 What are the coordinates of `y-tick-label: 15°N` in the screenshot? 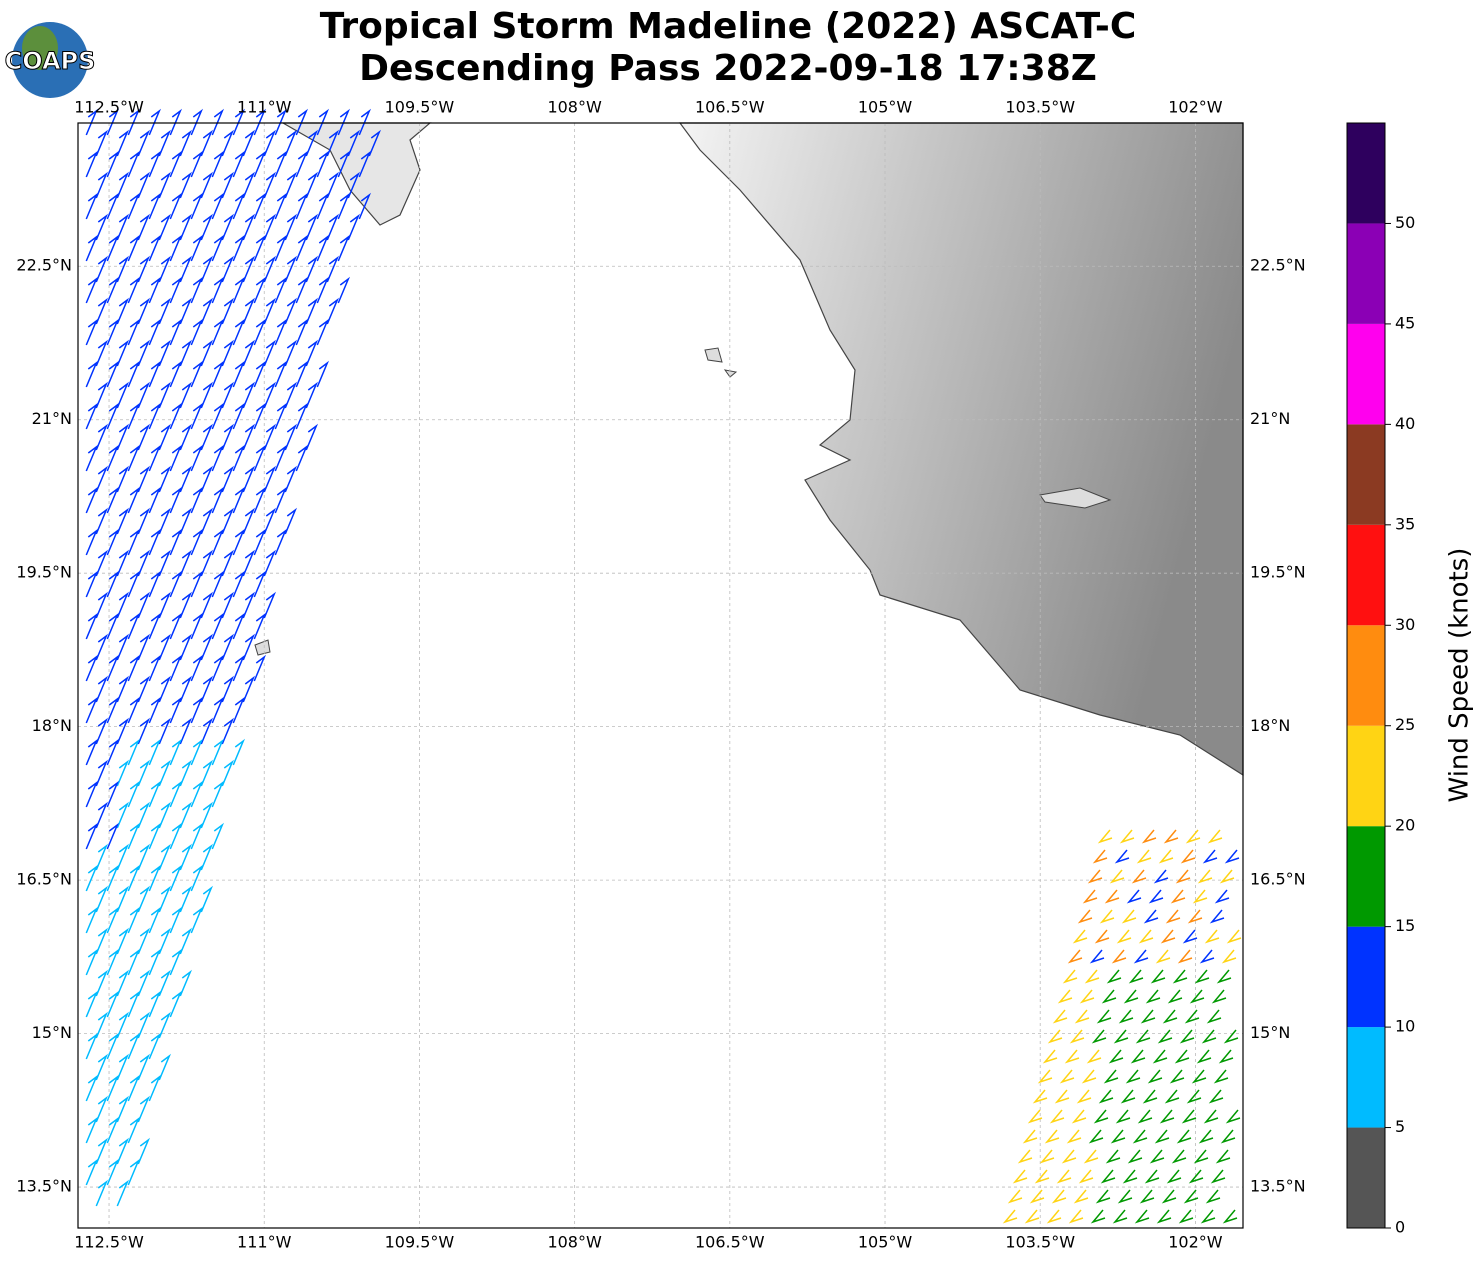 It's located at (52, 1032).